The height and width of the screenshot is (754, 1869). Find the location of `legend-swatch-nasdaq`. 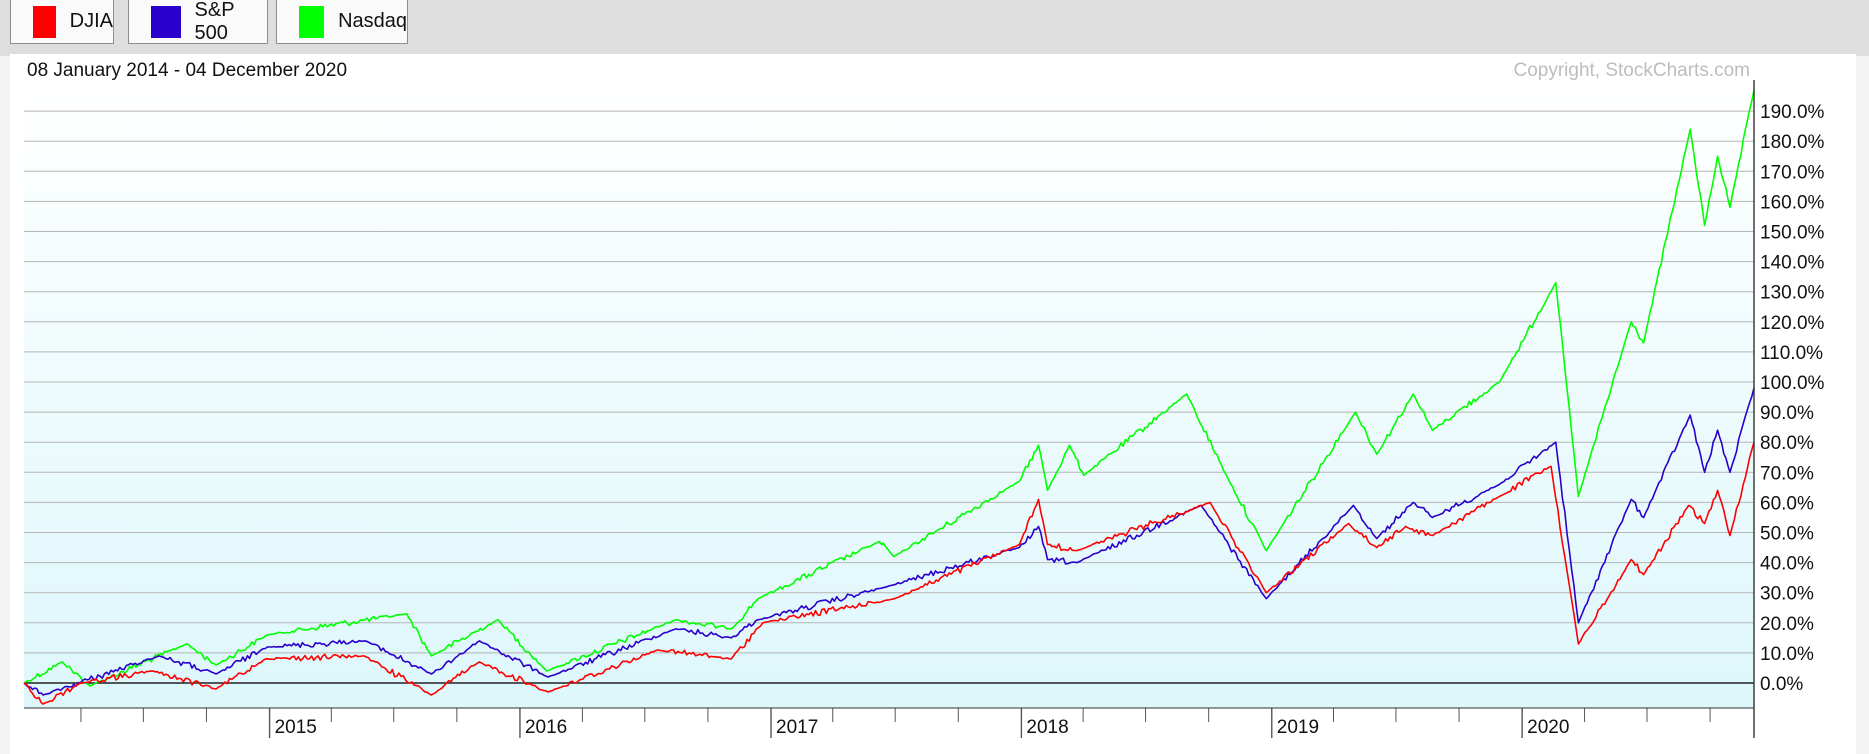

legend-swatch-nasdaq is located at coordinates (312, 21).